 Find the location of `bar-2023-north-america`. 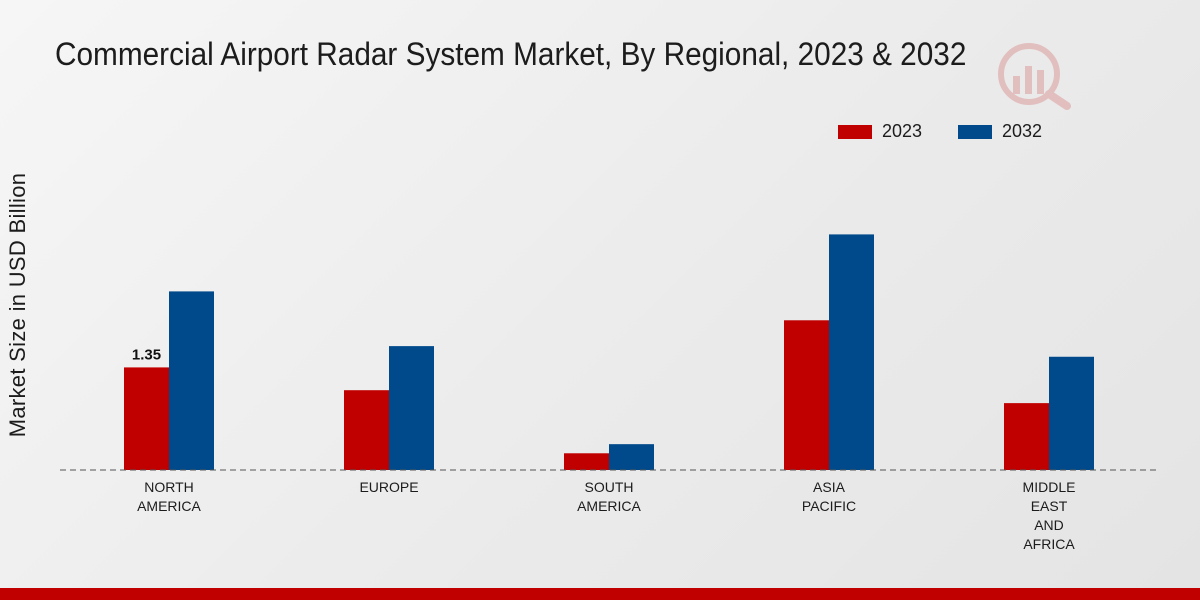

bar-2023-north-america is located at coordinates (146, 418).